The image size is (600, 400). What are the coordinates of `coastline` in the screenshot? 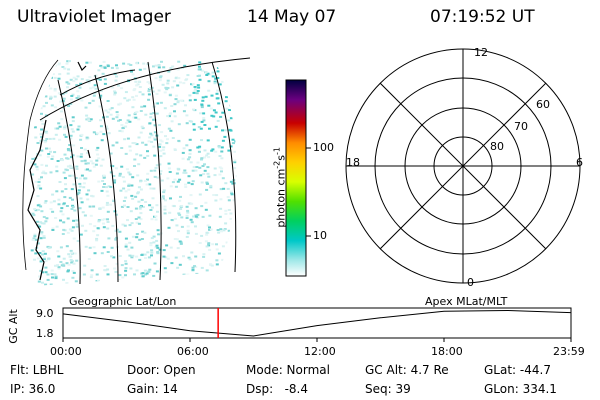 It's located at (59, 171).